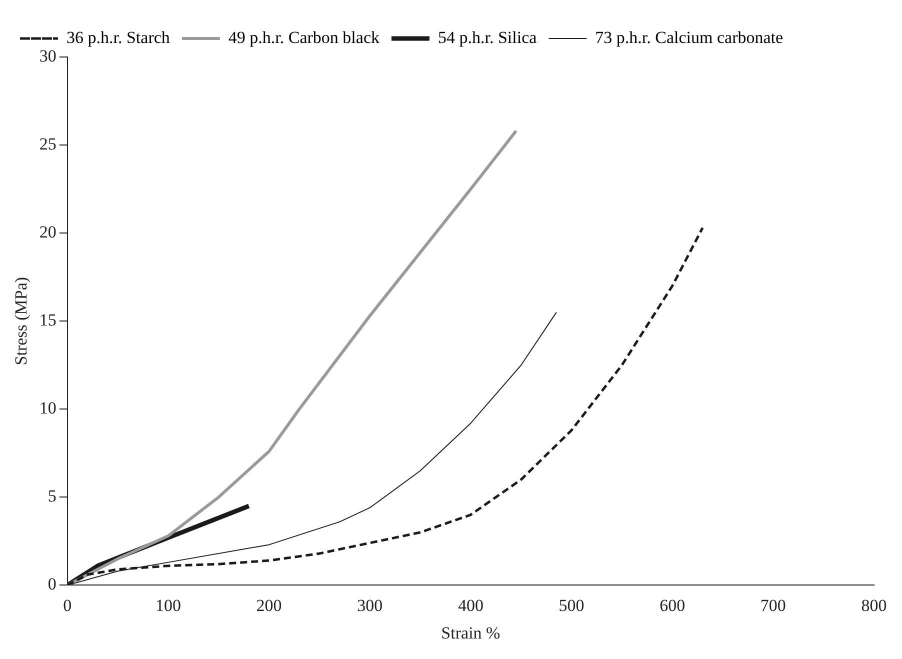 The width and height of the screenshot is (902, 659). What do you see at coordinates (488, 37) in the screenshot?
I see `legend-label: 54 p.h.r. Silica` at bounding box center [488, 37].